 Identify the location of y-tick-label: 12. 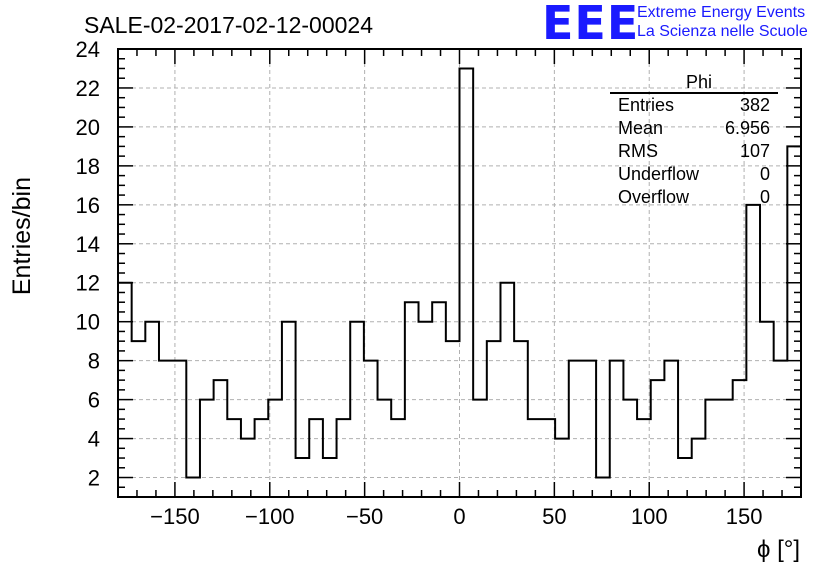
(88, 283).